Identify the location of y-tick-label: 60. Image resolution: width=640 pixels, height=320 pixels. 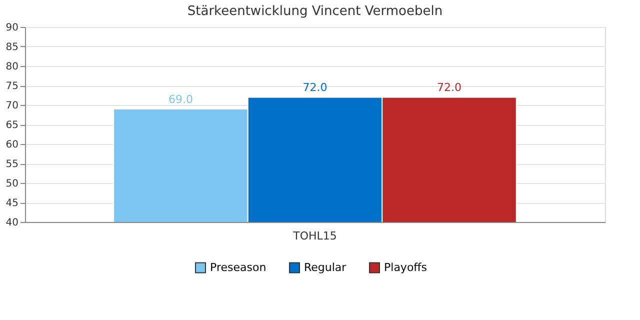
(12, 145).